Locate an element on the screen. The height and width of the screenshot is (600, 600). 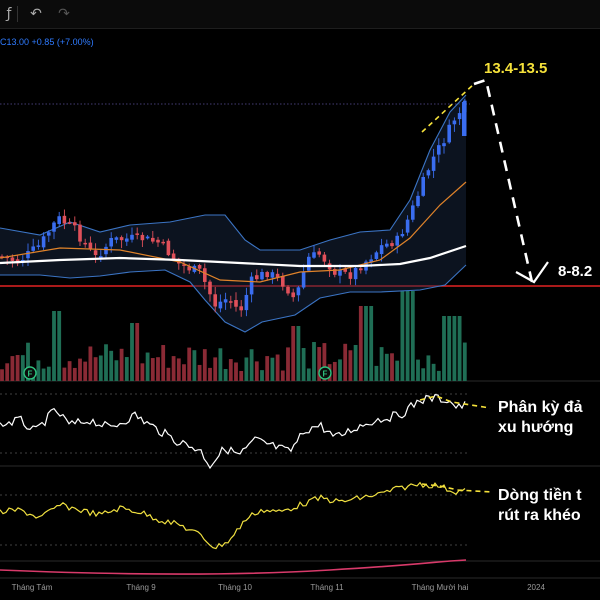
event-marker-1: F is located at coordinates (30, 373).